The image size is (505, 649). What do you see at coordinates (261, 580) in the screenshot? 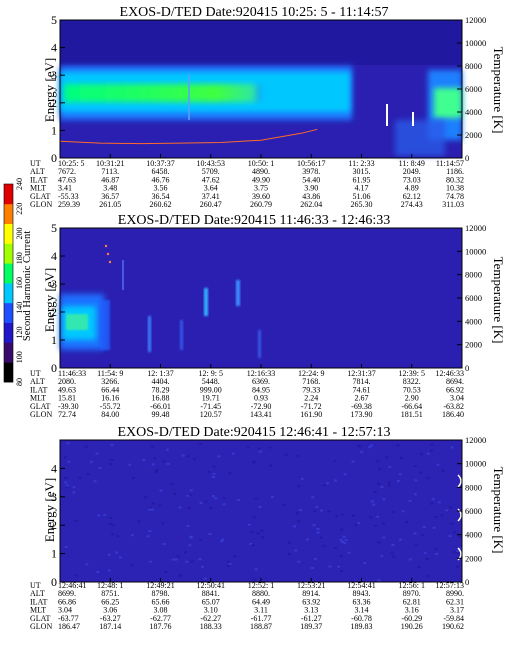
I see `panel-3-x-ticks` at bounding box center [261, 580].